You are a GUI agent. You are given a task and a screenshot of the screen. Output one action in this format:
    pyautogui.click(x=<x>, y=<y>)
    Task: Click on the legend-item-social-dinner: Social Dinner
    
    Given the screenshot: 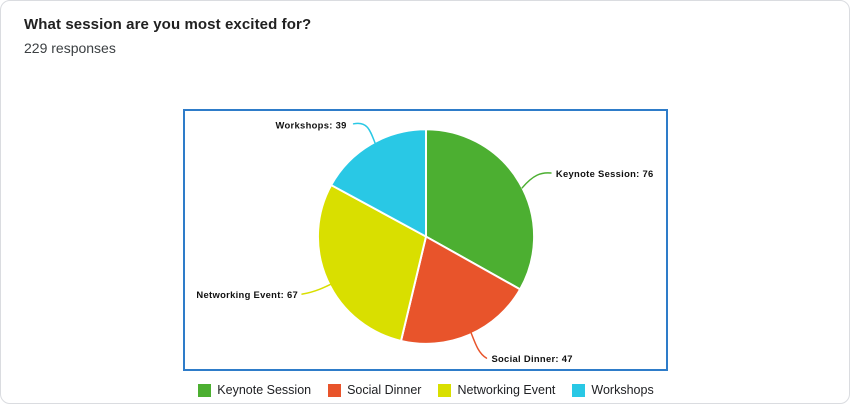 What is the action you would take?
    pyautogui.click(x=374, y=390)
    